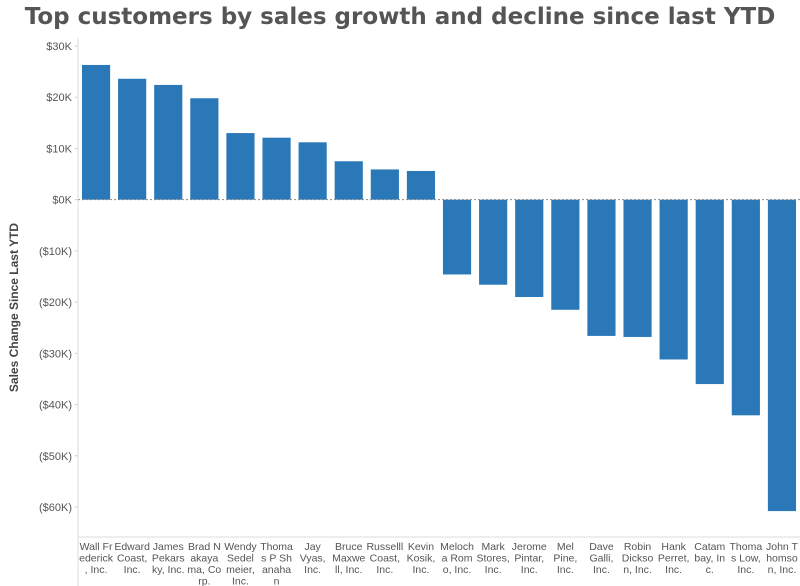 This screenshot has height=586, width=800. What do you see at coordinates (168, 558) in the screenshot?
I see `x-category-label: James Pekars ky, Inc.` at bounding box center [168, 558].